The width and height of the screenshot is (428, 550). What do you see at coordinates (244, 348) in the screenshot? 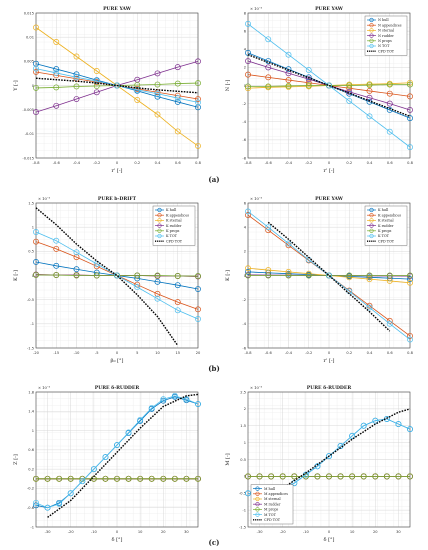
I see `y-tick-label: -6` at bounding box center [244, 348].